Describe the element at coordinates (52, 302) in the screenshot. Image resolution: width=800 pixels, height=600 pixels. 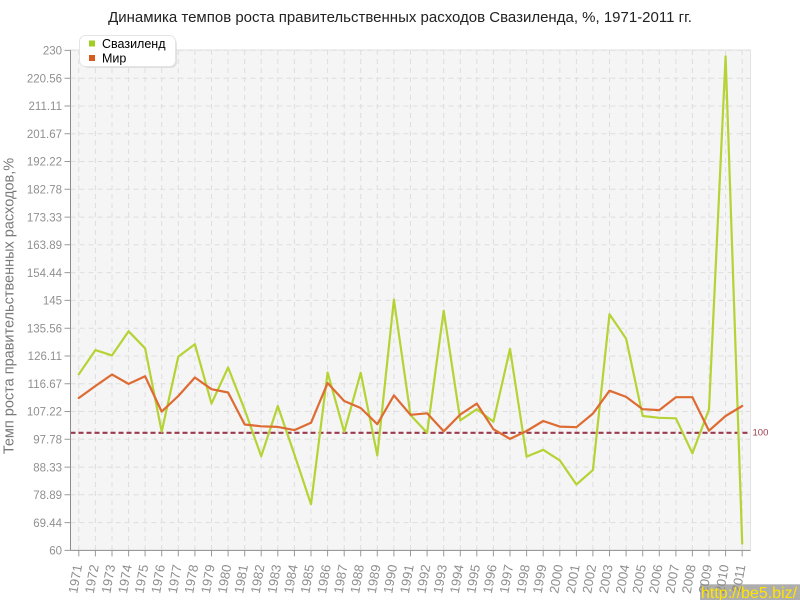
I see `svg-text: 145` at that location.